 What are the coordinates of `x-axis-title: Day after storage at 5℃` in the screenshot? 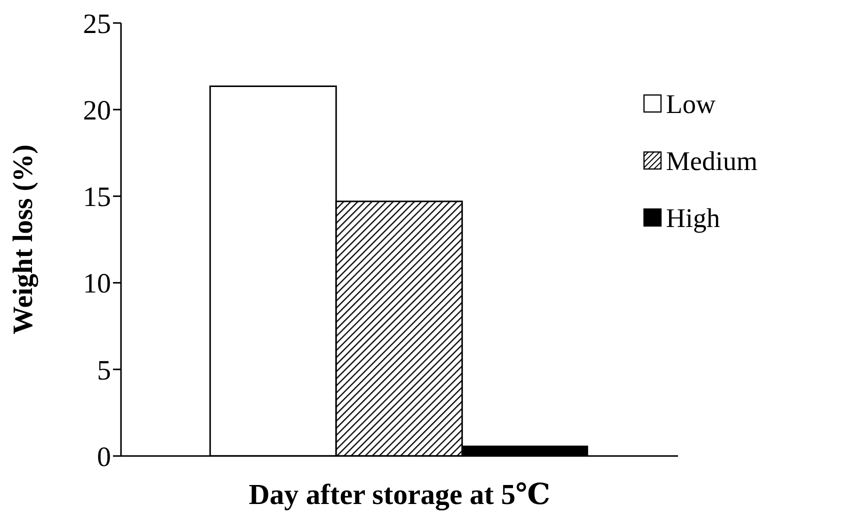 It's located at (399, 495).